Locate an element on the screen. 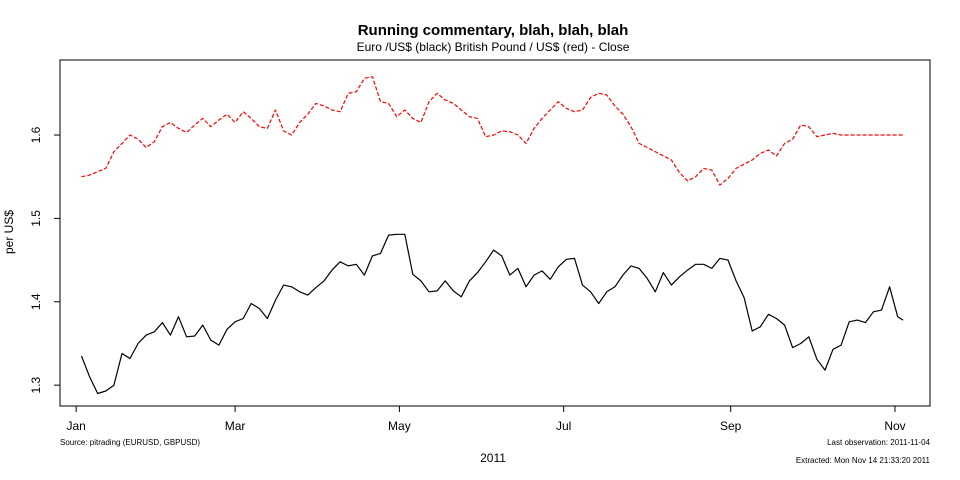  y-tick-label: 1.6 is located at coordinates (36, 134).